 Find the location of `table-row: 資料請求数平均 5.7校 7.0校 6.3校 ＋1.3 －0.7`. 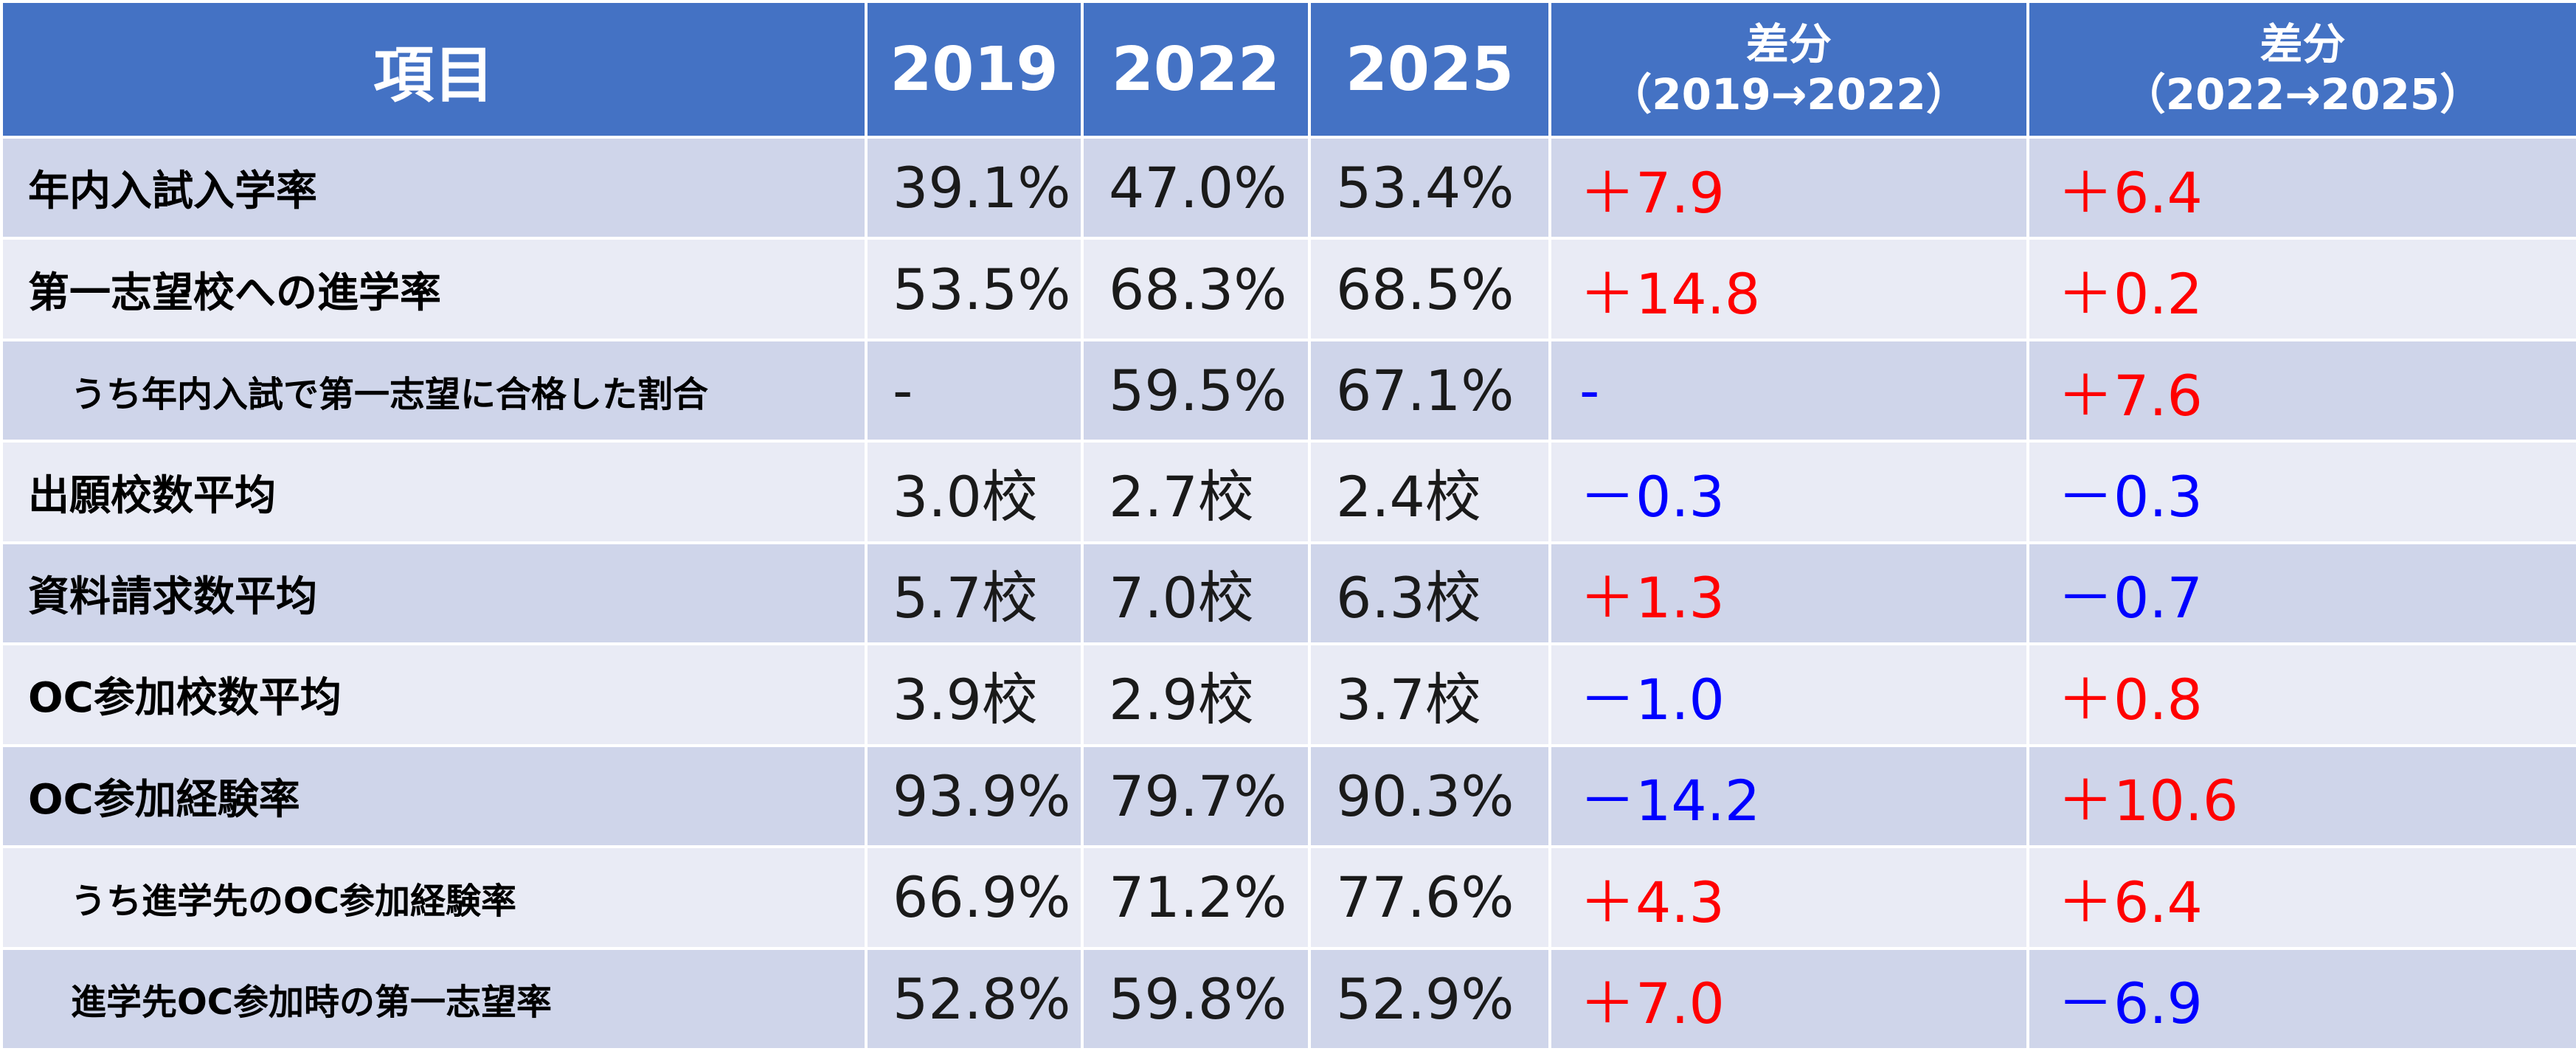

table-row: 資料請求数平均 5.7校 7.0校 6.3校 ＋1.3 －0.7 is located at coordinates (1290, 593).